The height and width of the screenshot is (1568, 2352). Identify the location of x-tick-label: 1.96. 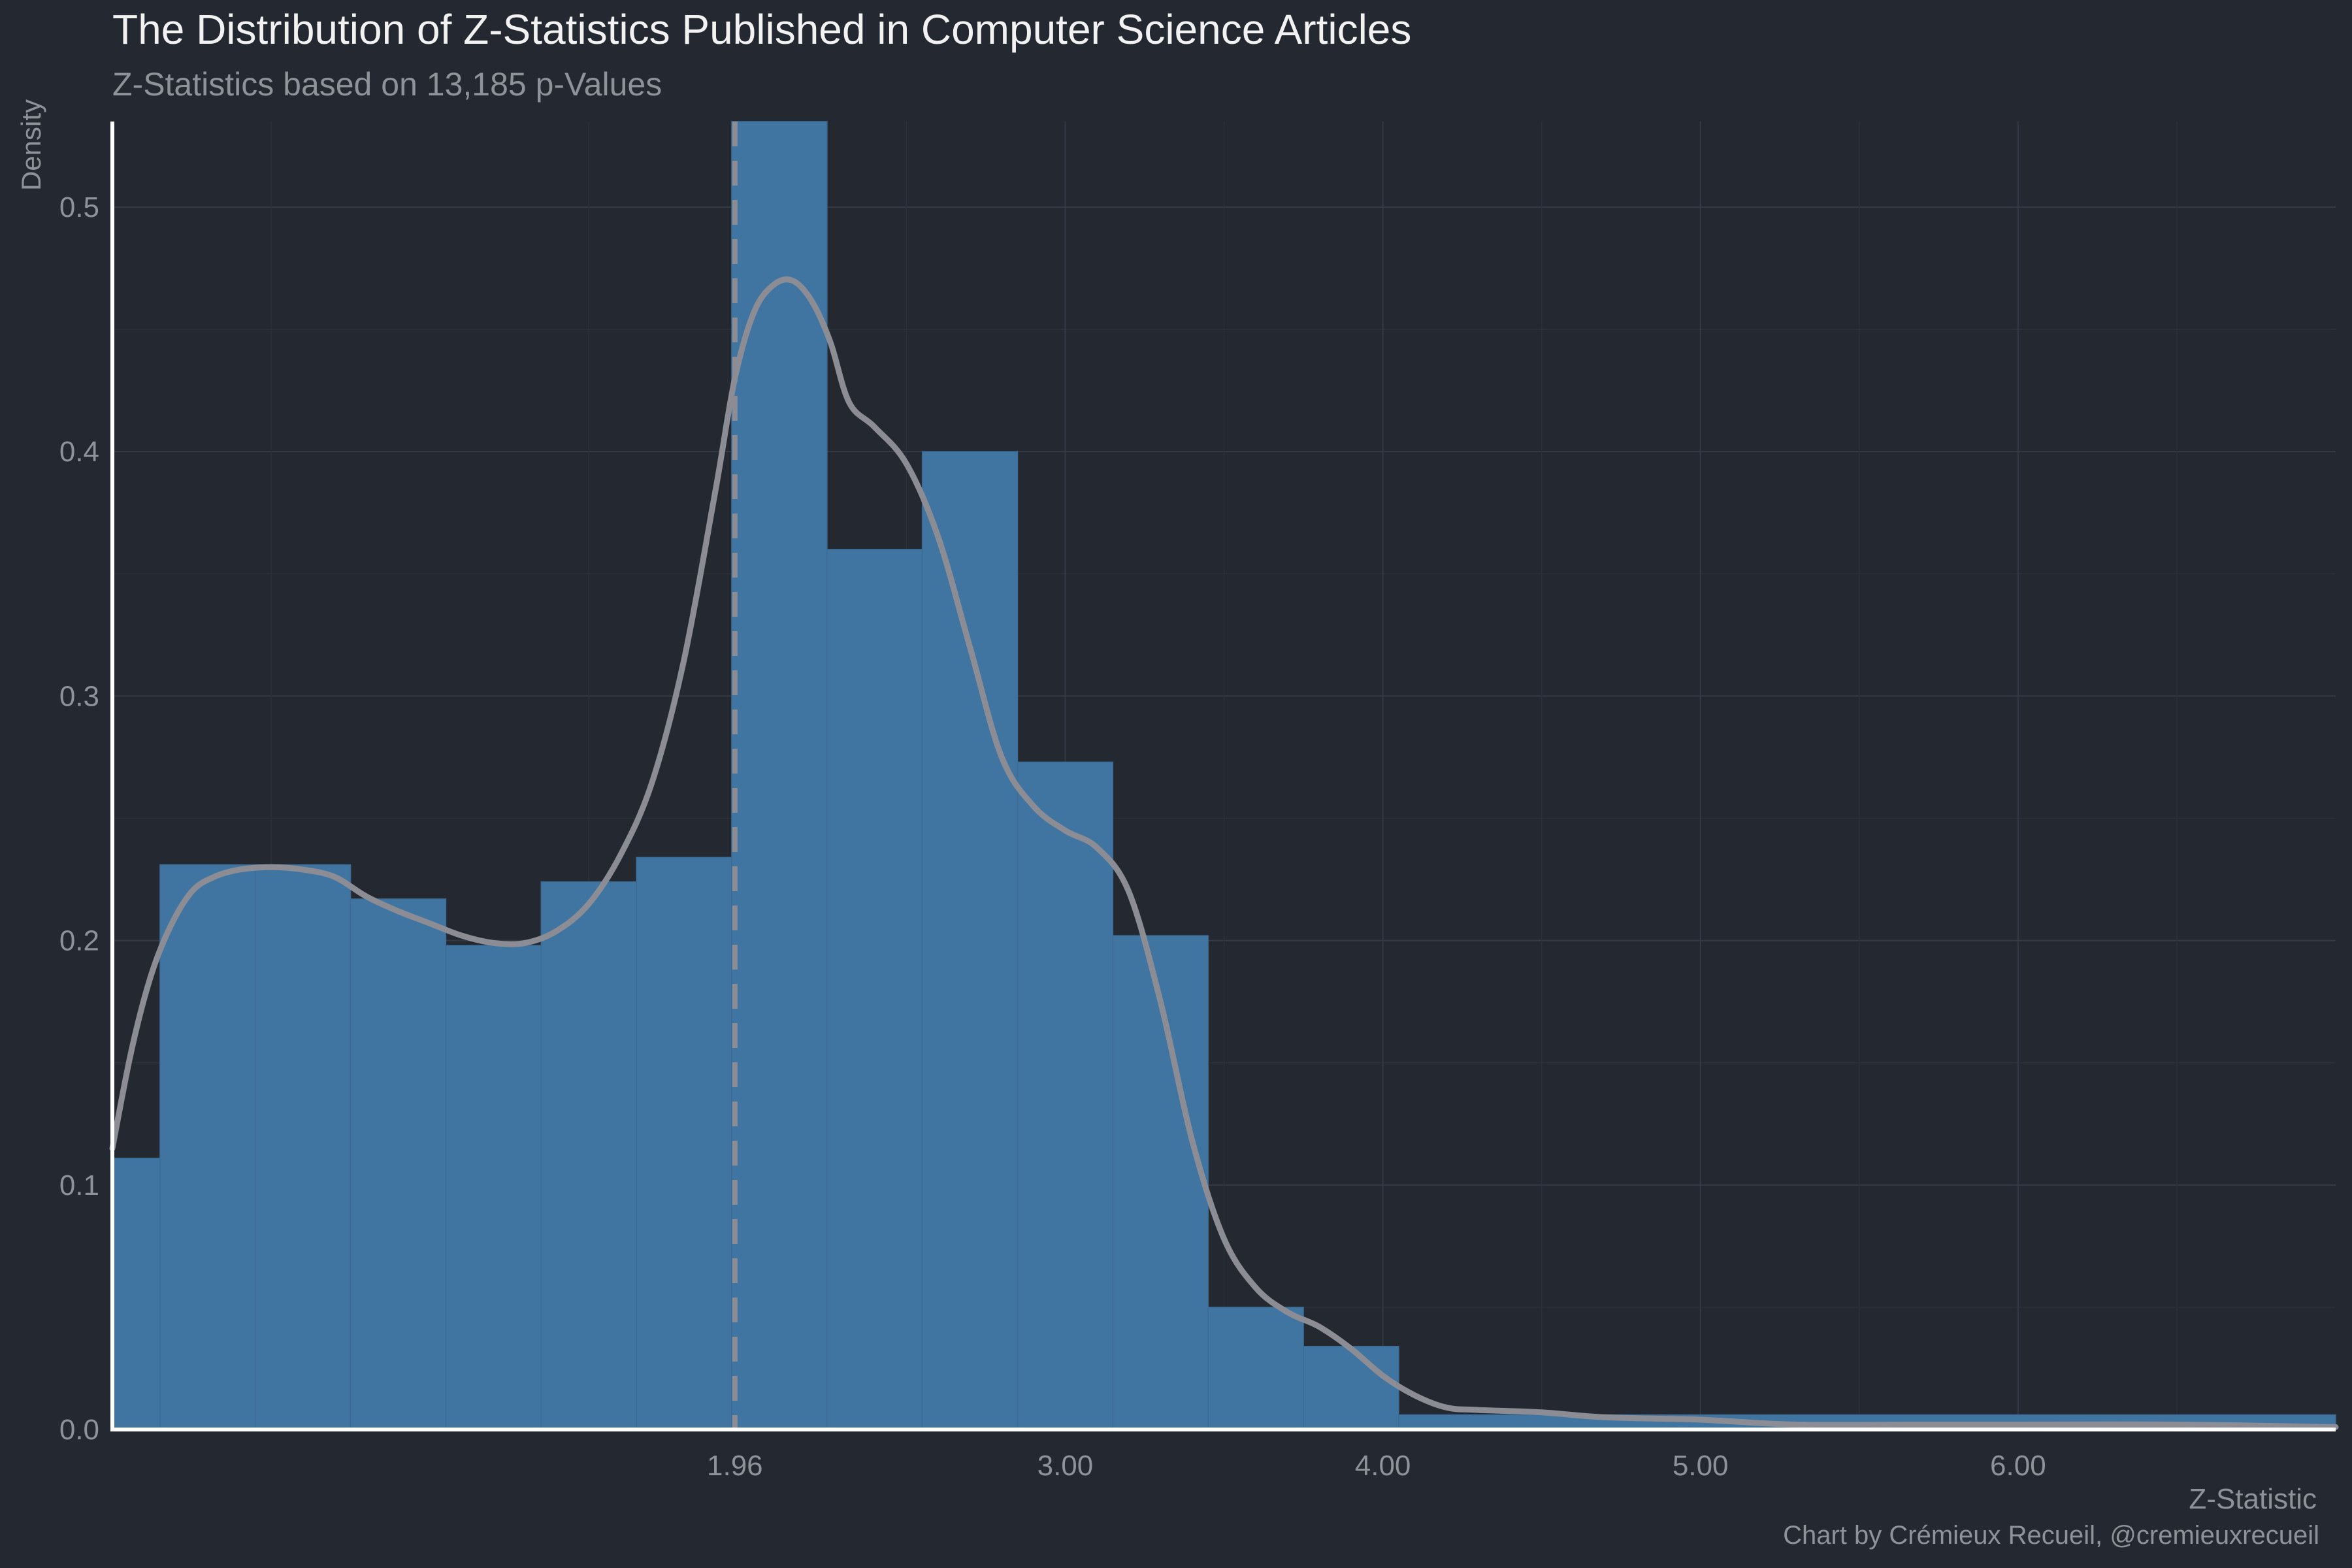
(735, 1466).